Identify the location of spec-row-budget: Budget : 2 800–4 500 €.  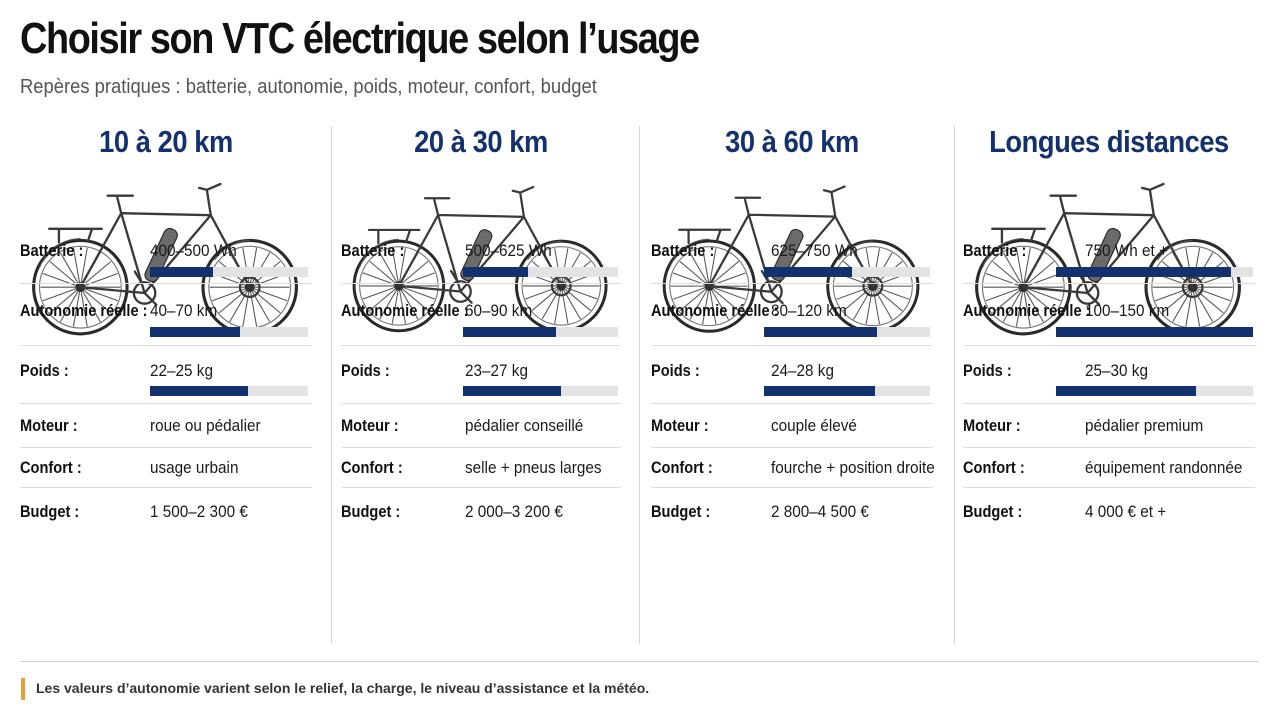
(792, 509).